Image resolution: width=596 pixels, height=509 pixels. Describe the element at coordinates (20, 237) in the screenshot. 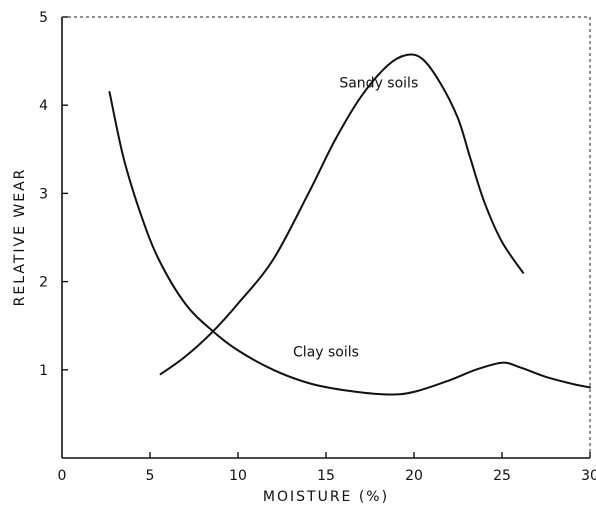

I see `y-axis-label: RELATIVE WEAR` at that location.